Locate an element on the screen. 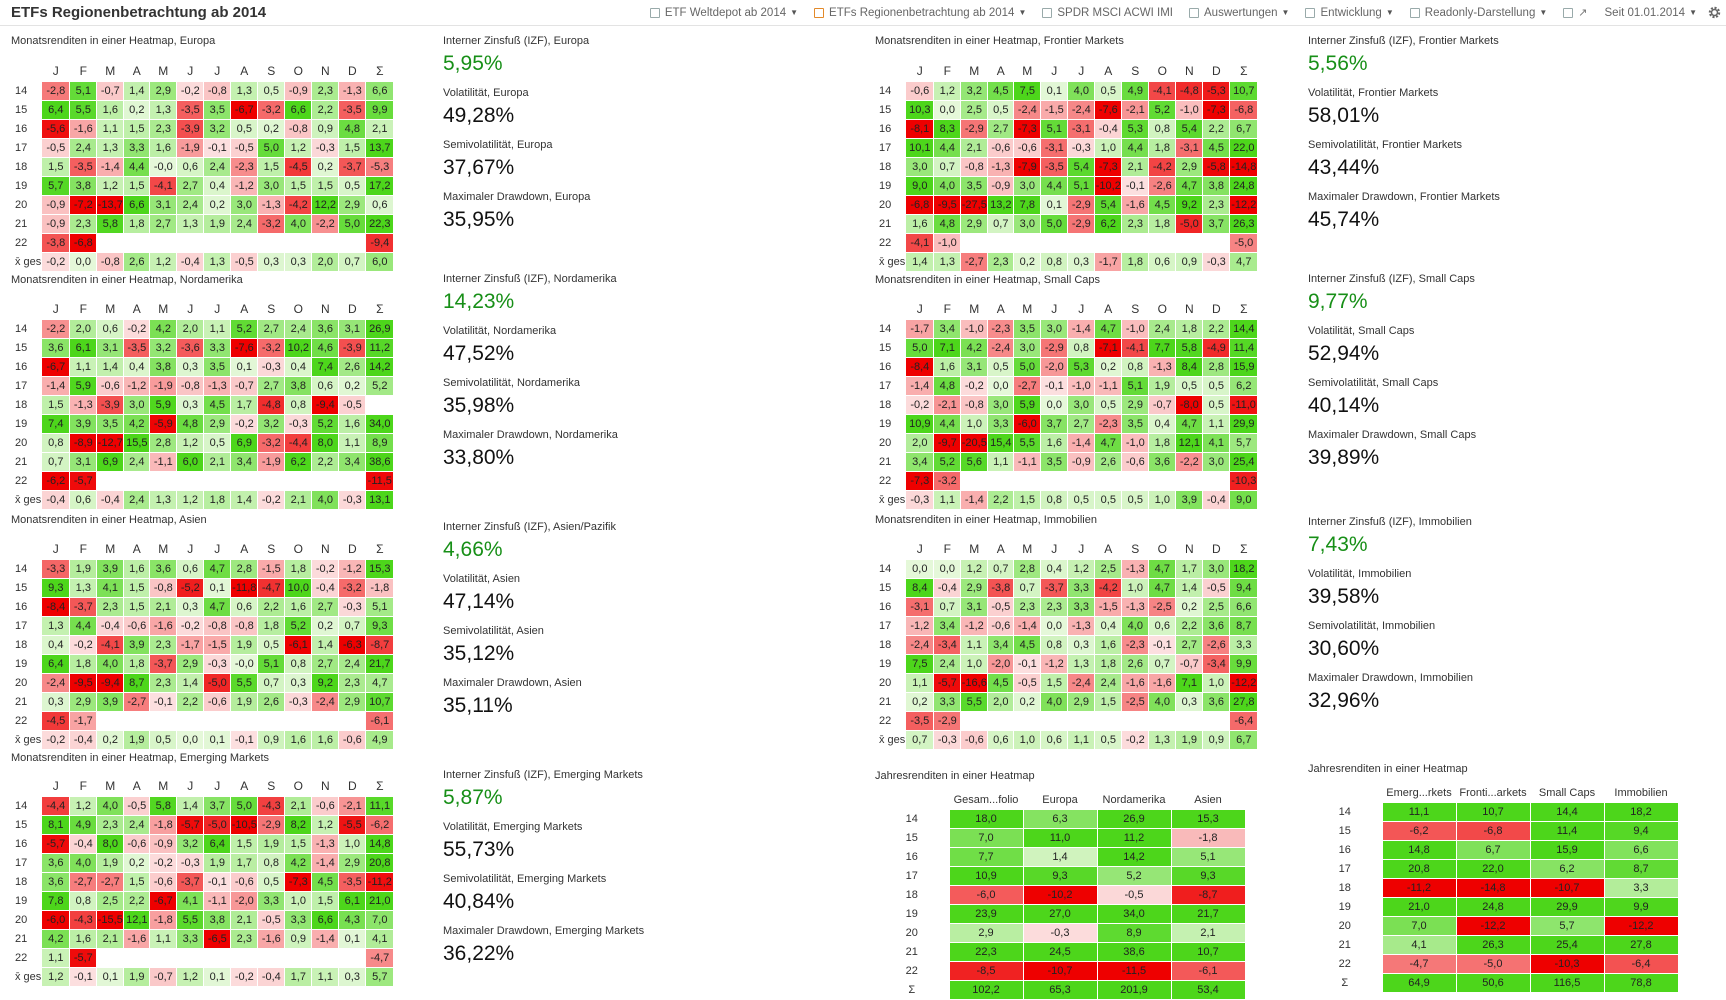 The height and width of the screenshot is (1000, 1726). yearly-cell: 5,2 is located at coordinates (1134, 875).